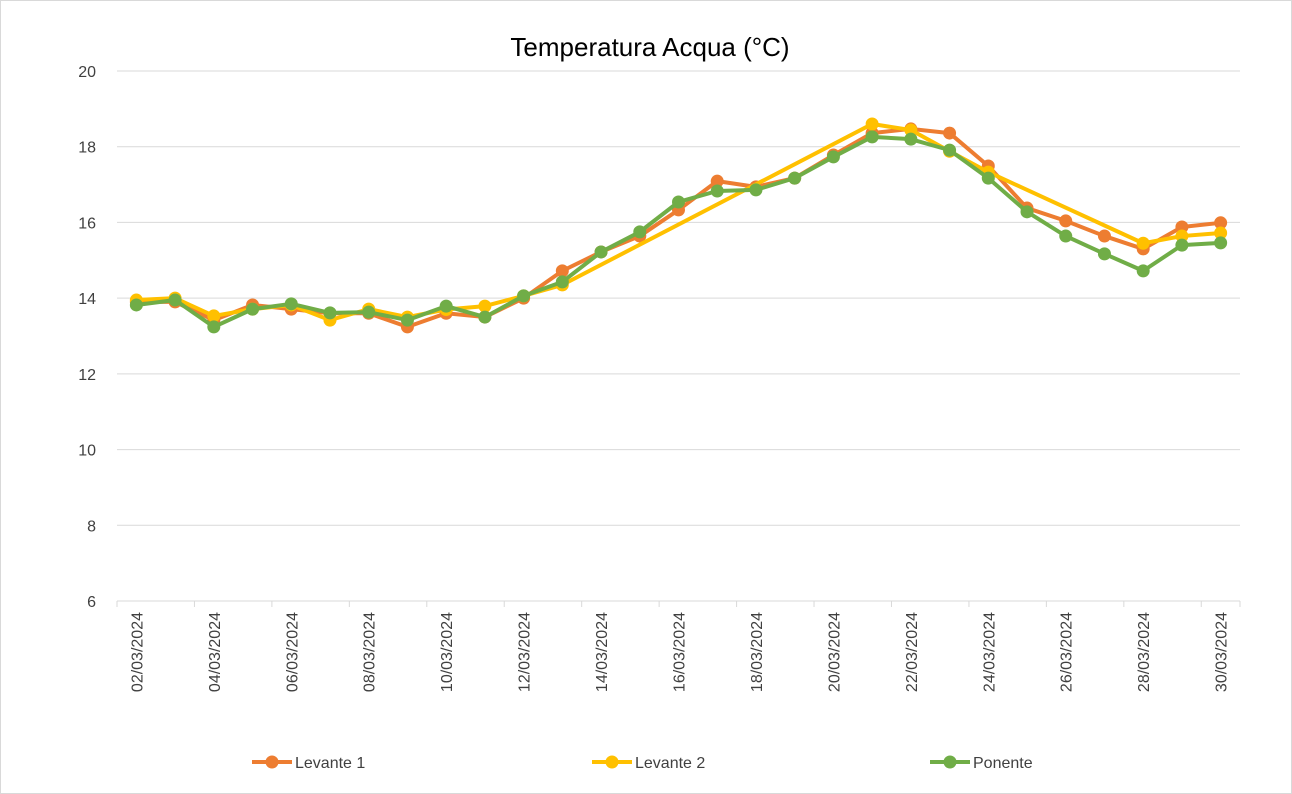  I want to click on x-tick-label: 20/03/2024, so click(834, 652).